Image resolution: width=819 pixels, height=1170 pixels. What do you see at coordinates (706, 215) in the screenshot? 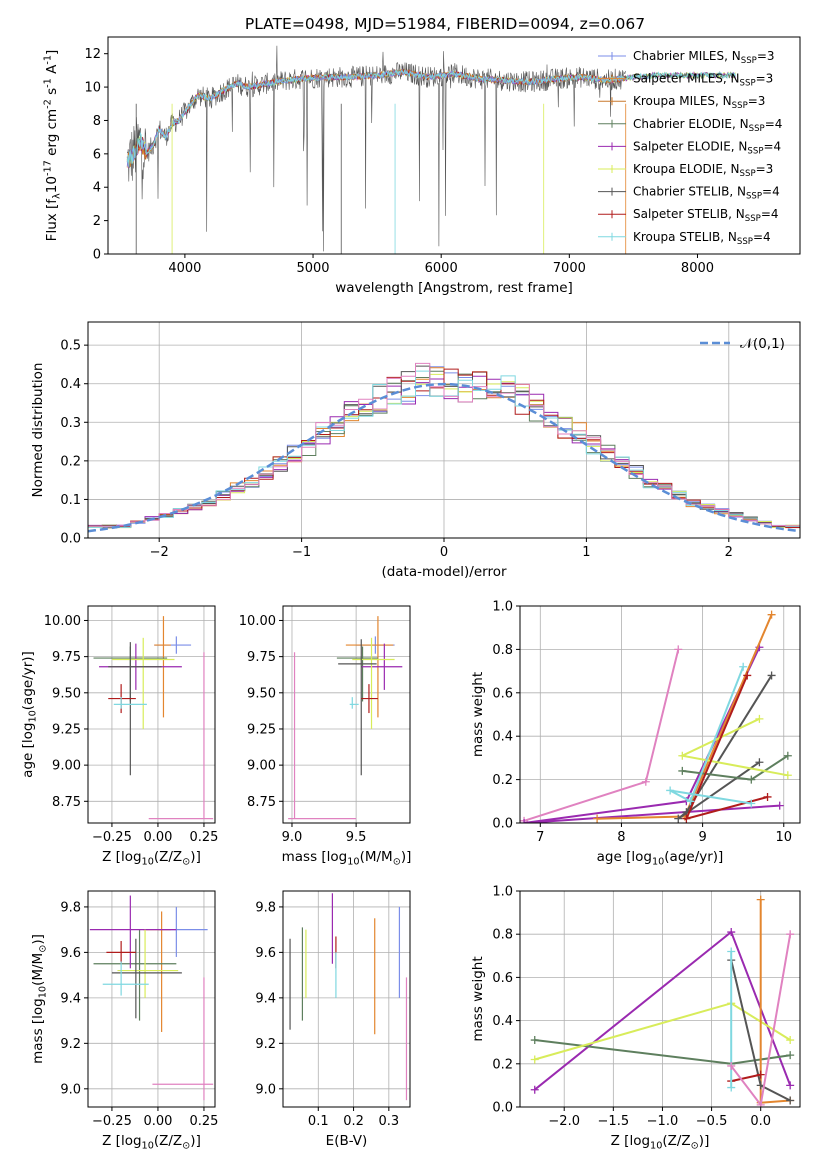
I see `legend-label: Salpeter STELIB, NSSP=4` at bounding box center [706, 215].